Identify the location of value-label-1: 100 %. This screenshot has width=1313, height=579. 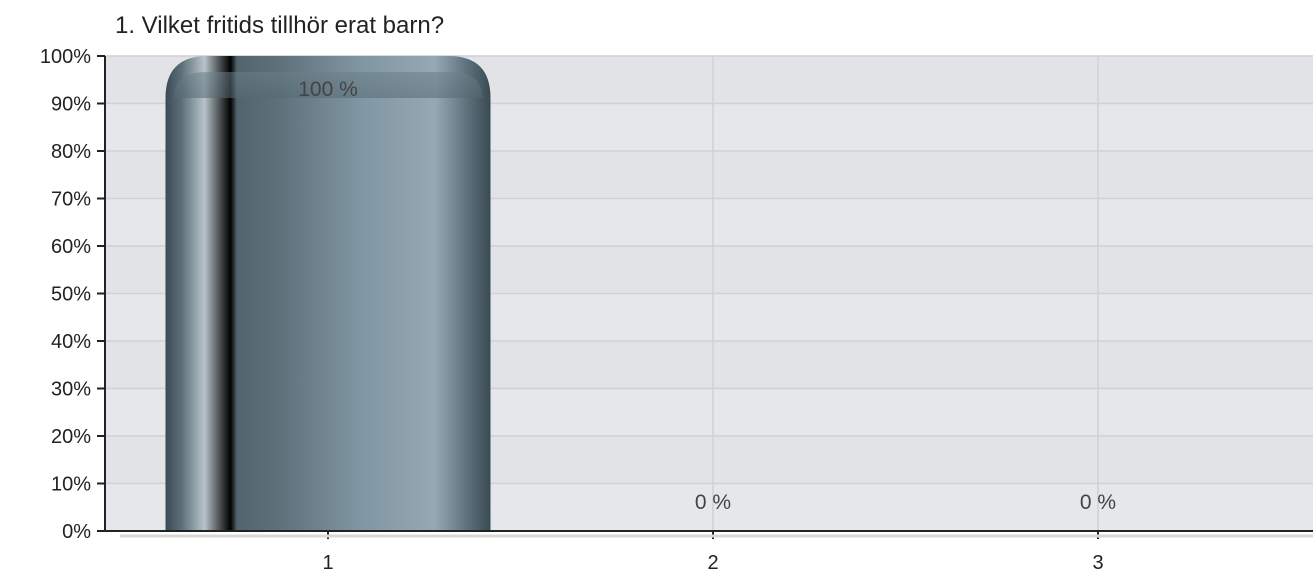
(328, 89).